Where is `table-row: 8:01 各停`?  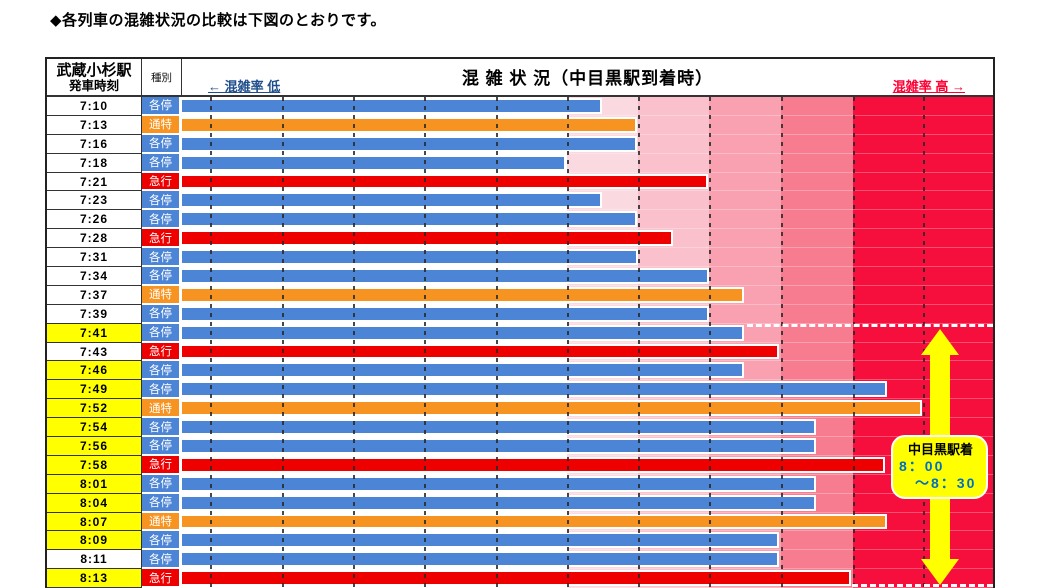
table-row: 8:01 各停 is located at coordinates (520, 484).